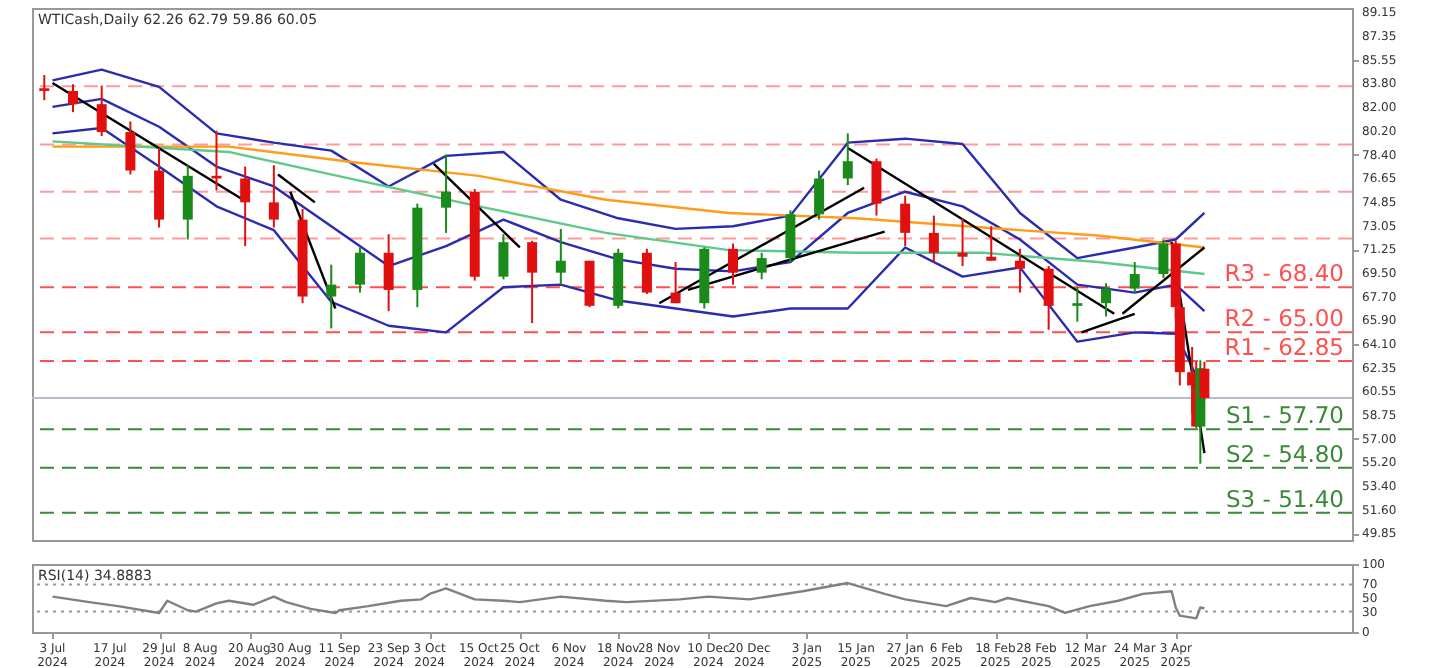  Describe the element at coordinates (1285, 453) in the screenshot. I see `ref-line-label: S2 - 54.80` at that location.